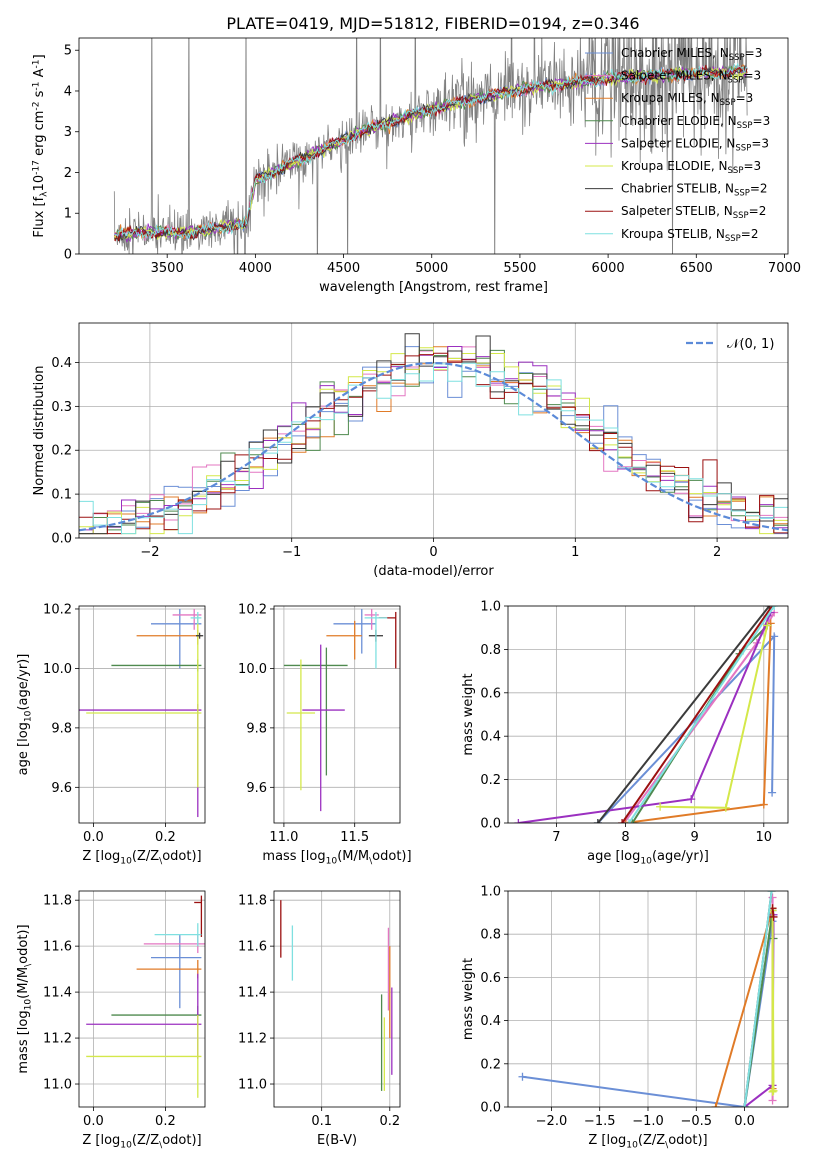 The image size is (819, 1170). What do you see at coordinates (691, 167) in the screenshot?
I see `legend-label: Kroupa ELODIE, NSSP=3` at bounding box center [691, 167].